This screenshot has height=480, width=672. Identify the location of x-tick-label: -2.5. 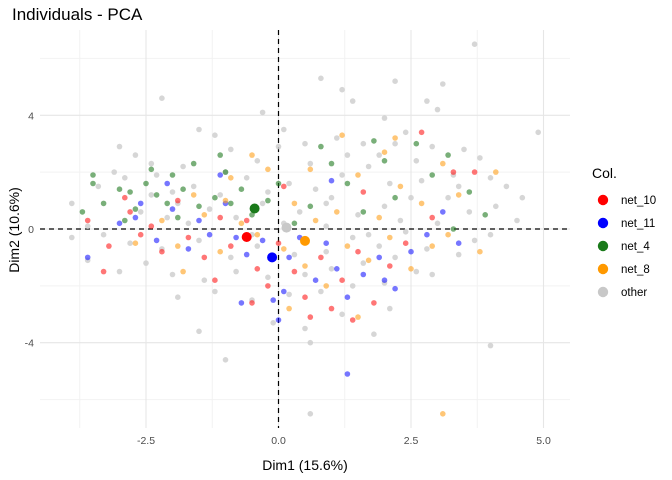
(146, 441).